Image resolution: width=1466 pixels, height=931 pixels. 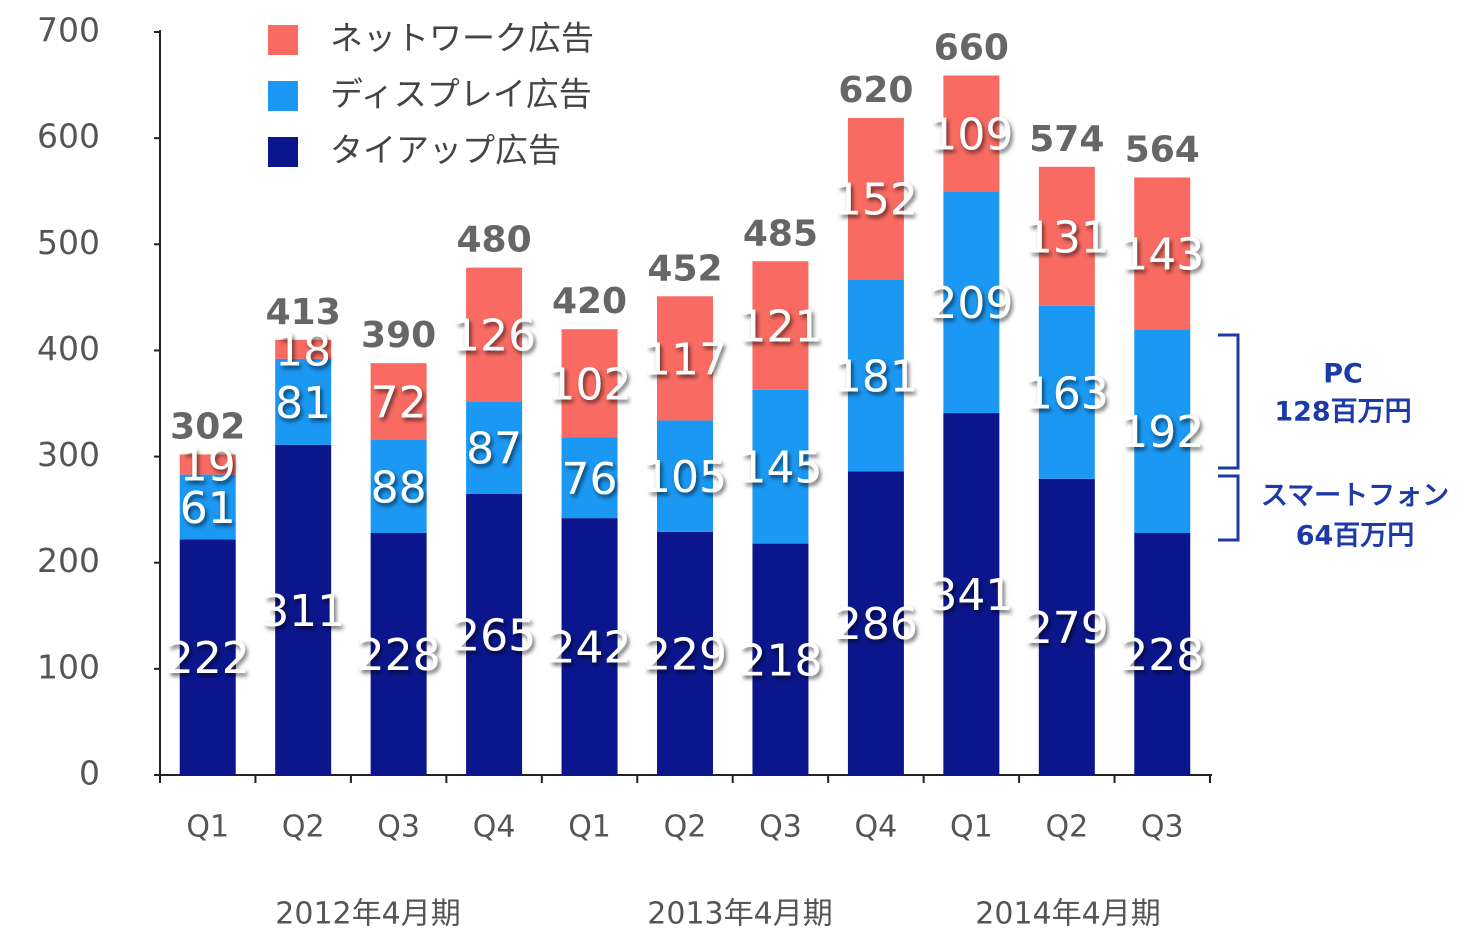 What do you see at coordinates (1343, 374) in the screenshot?
I see `annotation: PC` at bounding box center [1343, 374].